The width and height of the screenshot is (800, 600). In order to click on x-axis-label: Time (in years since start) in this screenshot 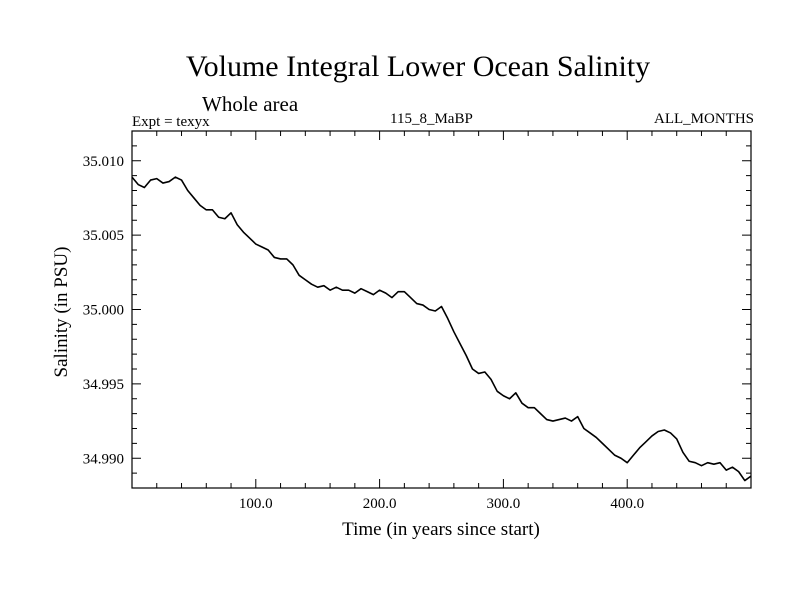, I will do `click(441, 529)`.